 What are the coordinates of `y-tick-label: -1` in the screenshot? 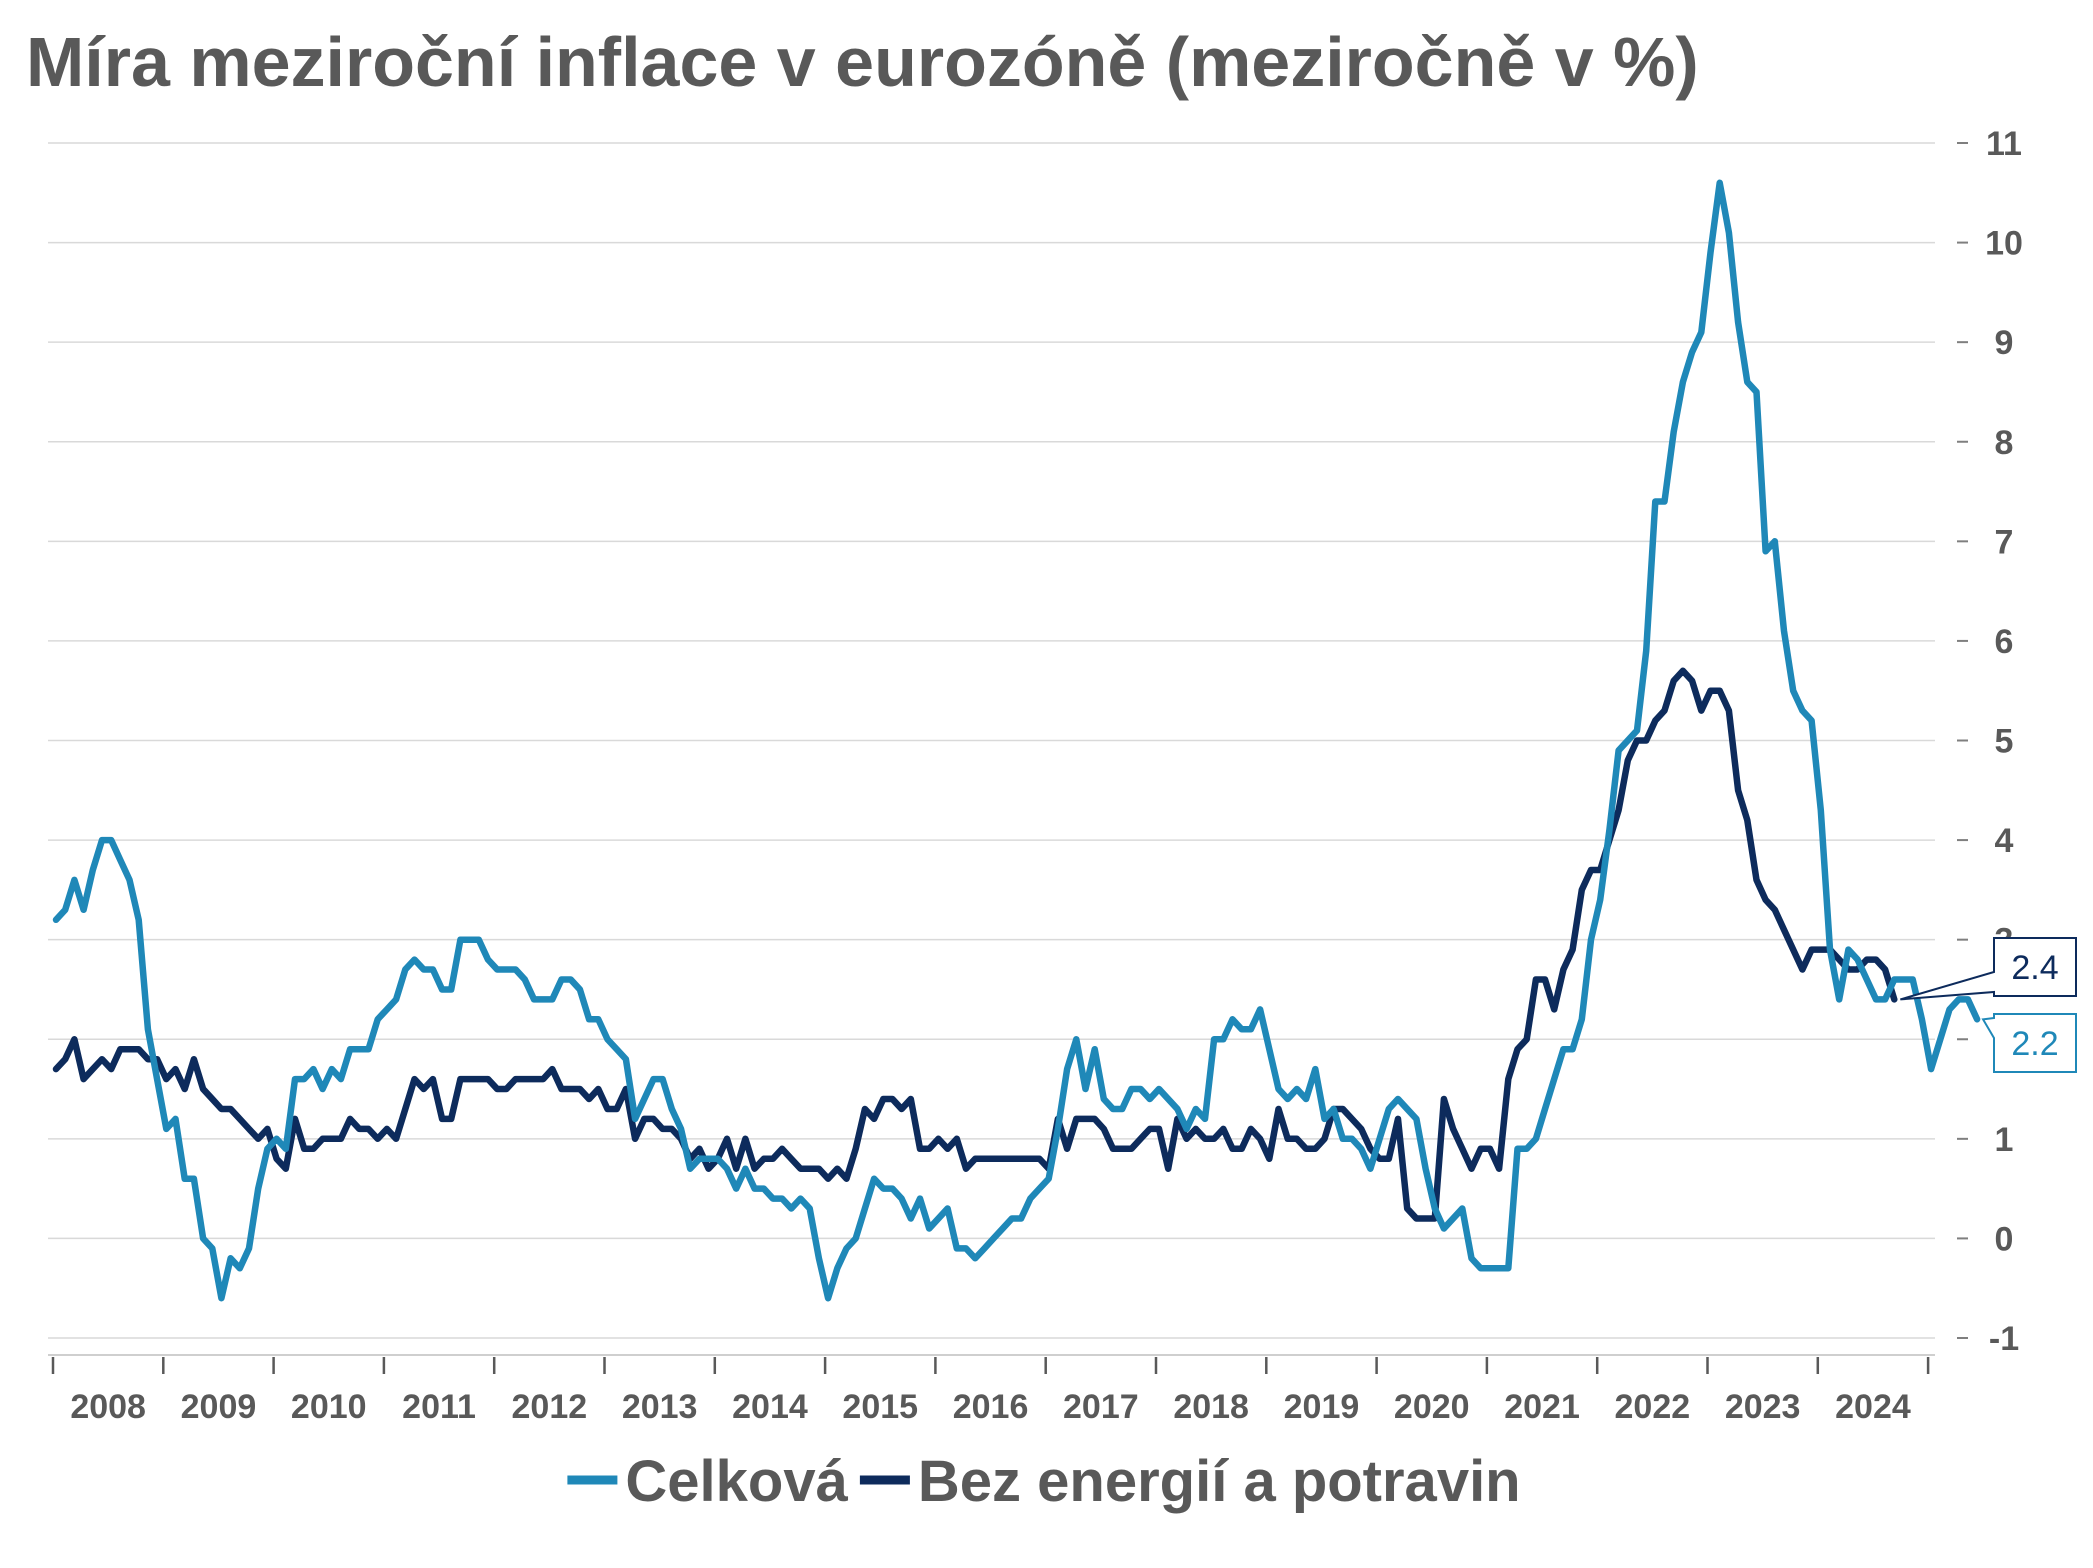 It's located at (2004, 1339).